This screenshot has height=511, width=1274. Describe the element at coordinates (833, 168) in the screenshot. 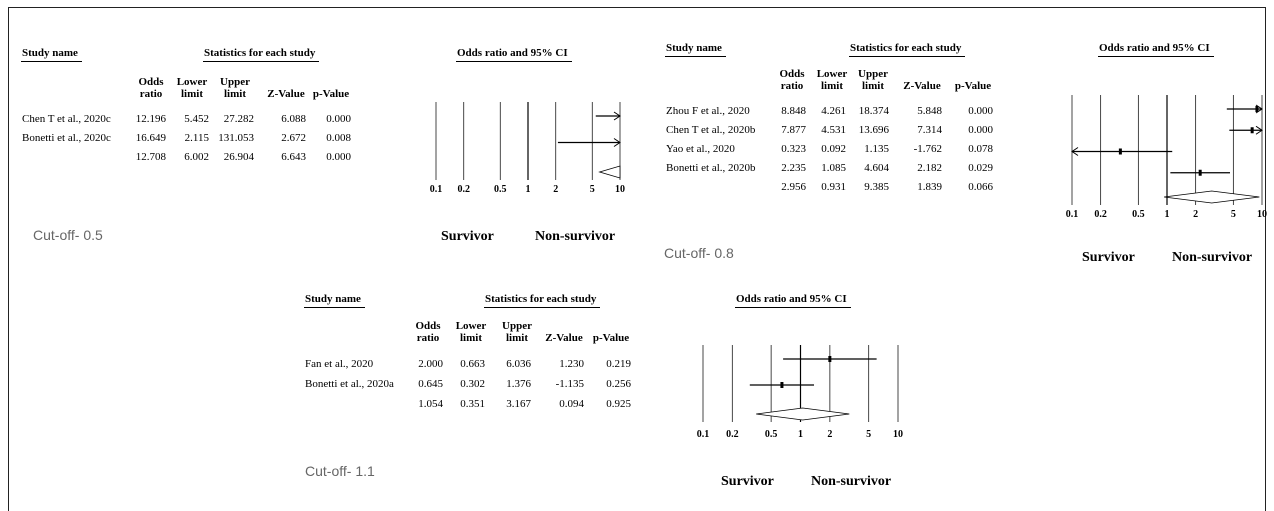

I see `study-lower-limit: 1.085` at that location.